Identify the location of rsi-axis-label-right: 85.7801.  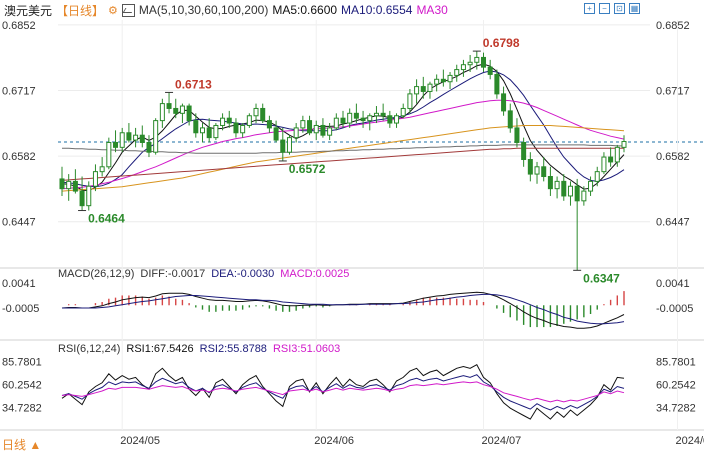
(676, 362).